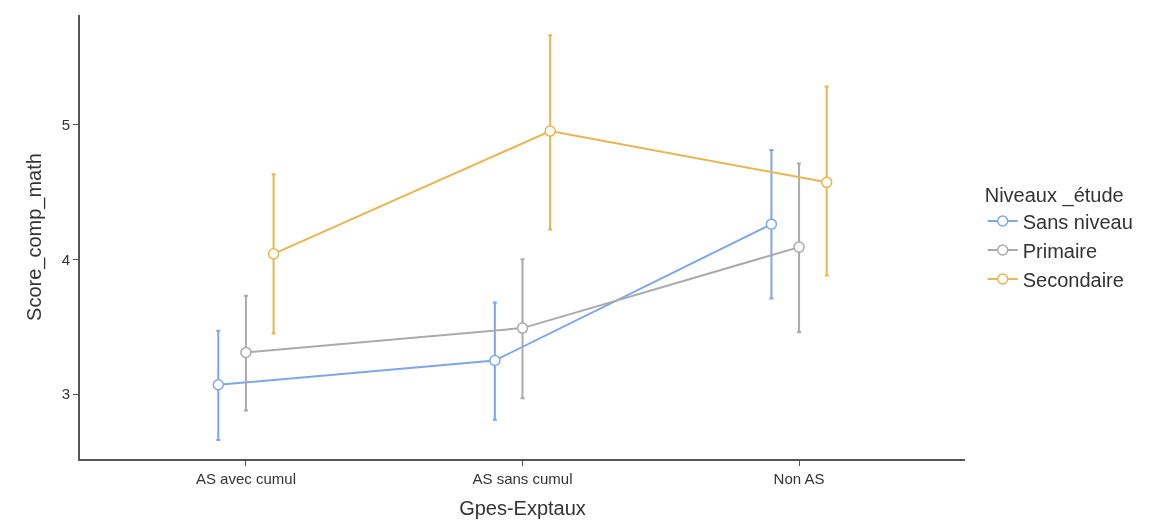 The width and height of the screenshot is (1149, 529). Describe the element at coordinates (799, 478) in the screenshot. I see `x-tick-label: Non AS` at that location.